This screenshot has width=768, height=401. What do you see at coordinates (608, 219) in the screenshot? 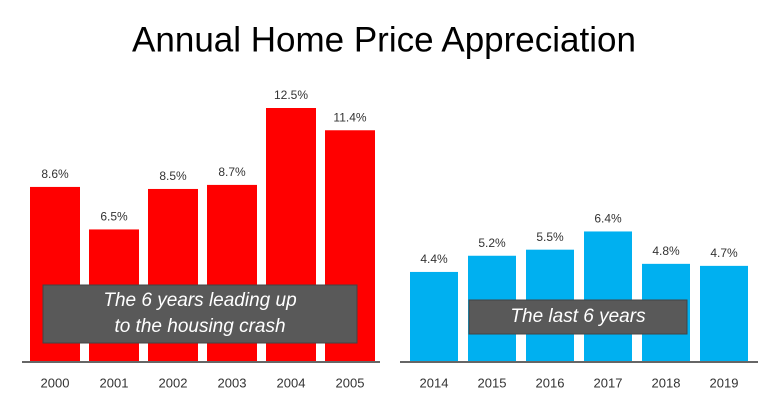
I see `value-label: 6.4%` at bounding box center [608, 219].